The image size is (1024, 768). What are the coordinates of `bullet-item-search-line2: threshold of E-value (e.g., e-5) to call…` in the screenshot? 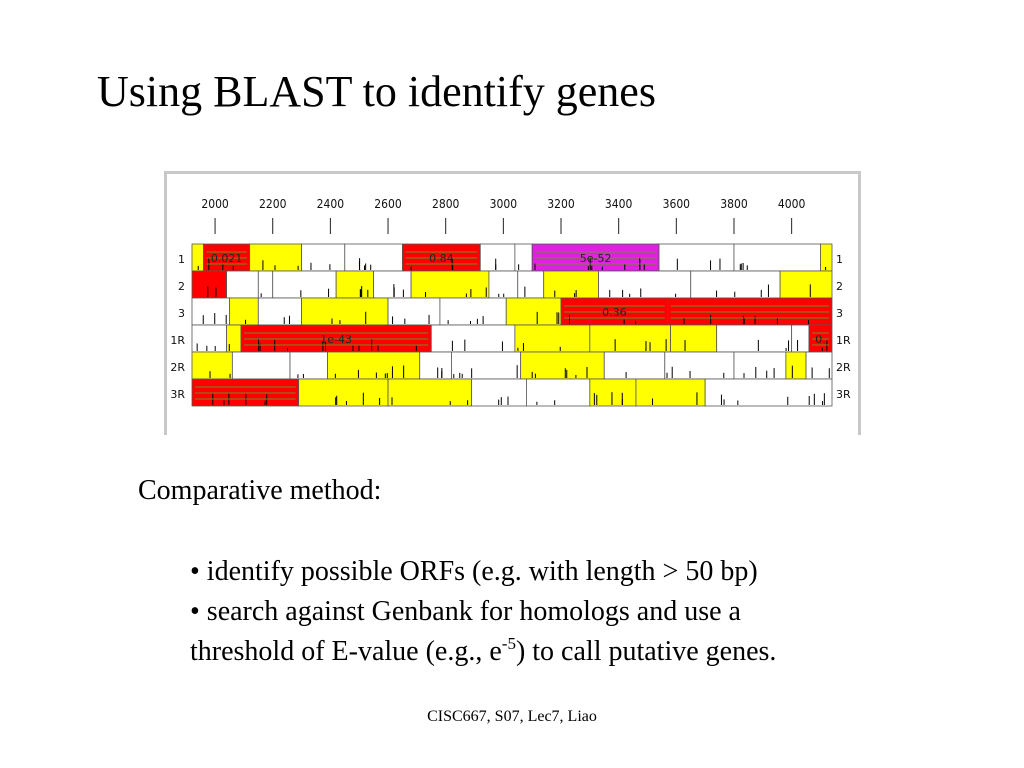 It's located at (560, 652).